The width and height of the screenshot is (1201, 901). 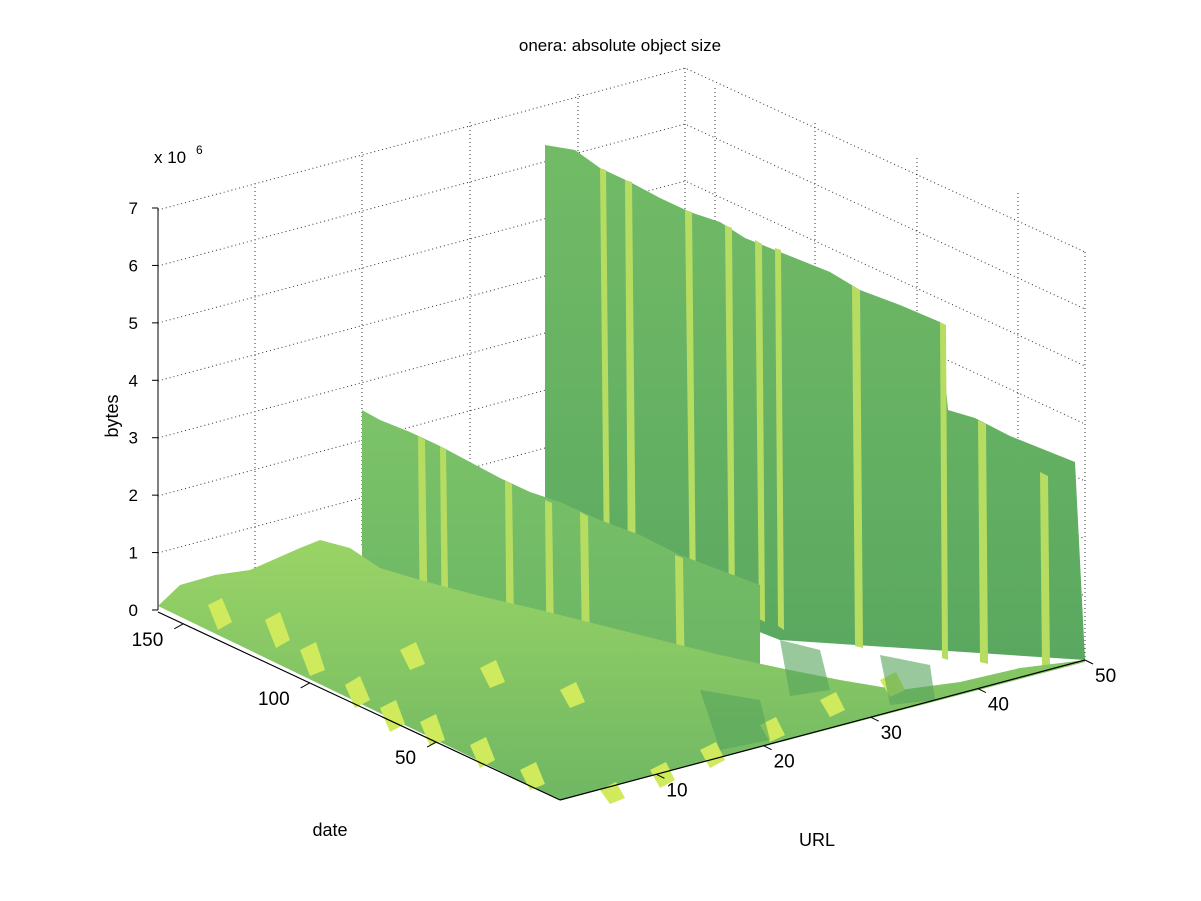 I want to click on url-tick-label: 10, so click(x=676, y=790).